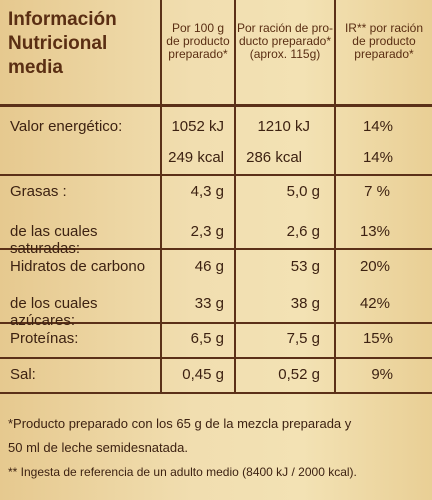 The image size is (432, 500). Describe the element at coordinates (198, 54) in the screenshot. I see `header-per-100g-line-3: preparado*` at that location.